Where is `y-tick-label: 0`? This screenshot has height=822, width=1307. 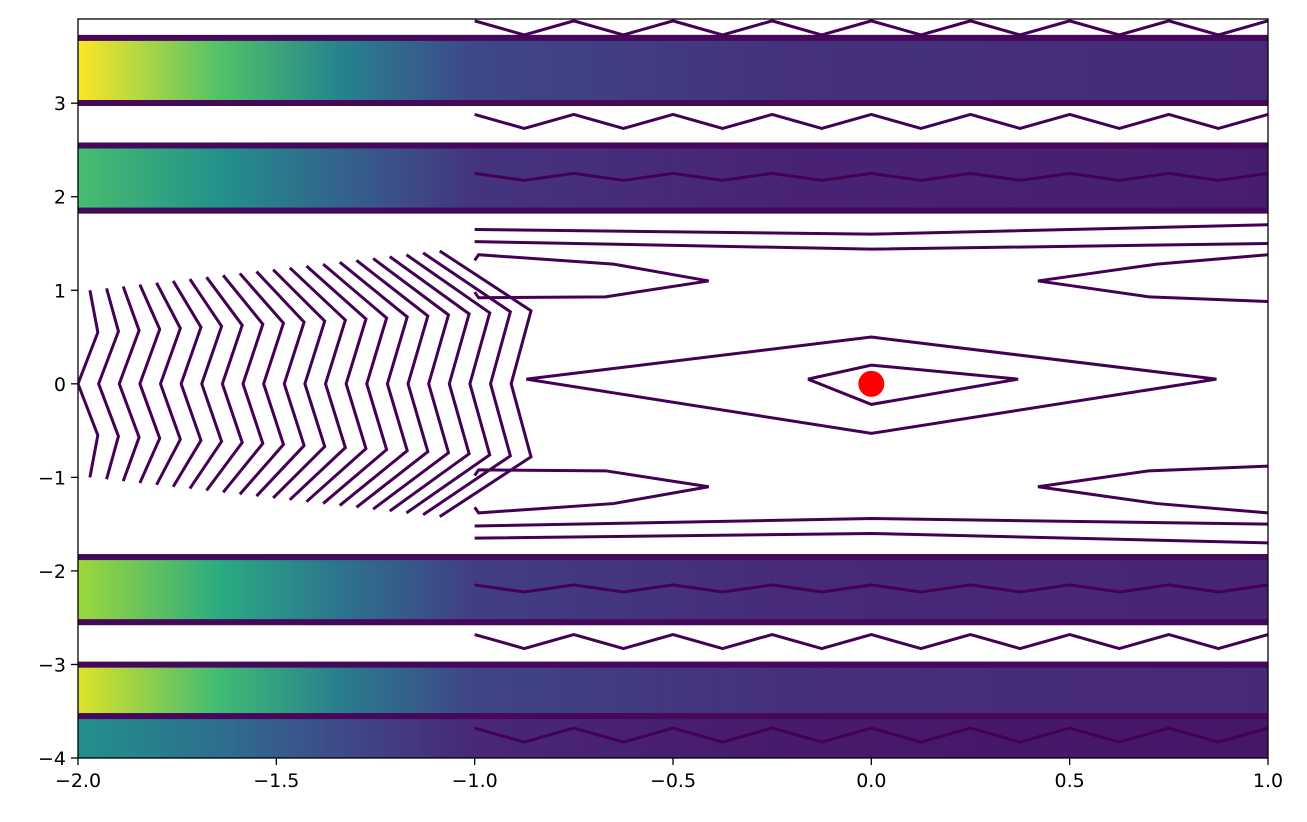
y-tick-label: 0 is located at coordinates (60, 385).